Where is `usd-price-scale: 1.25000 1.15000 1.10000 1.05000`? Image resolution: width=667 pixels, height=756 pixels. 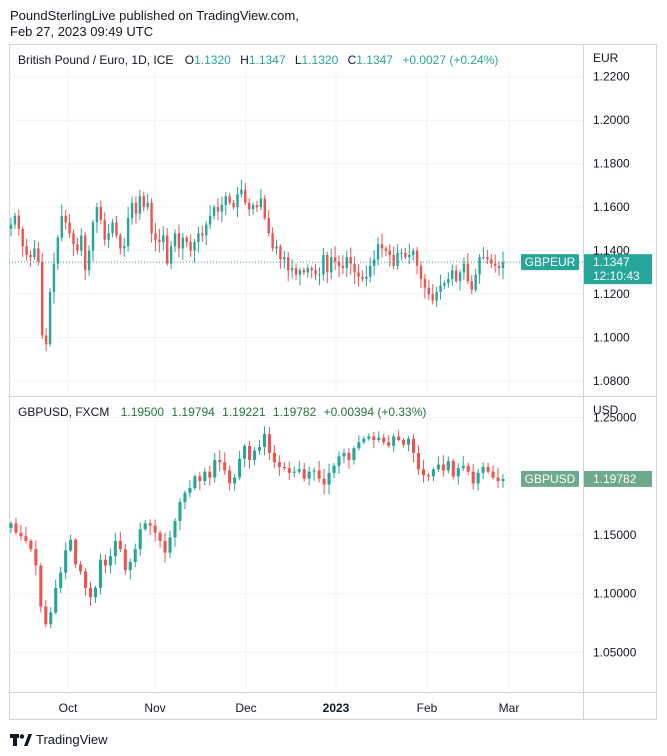 usd-price-scale: 1.25000 1.15000 1.10000 1.05000 is located at coordinates (615, 535).